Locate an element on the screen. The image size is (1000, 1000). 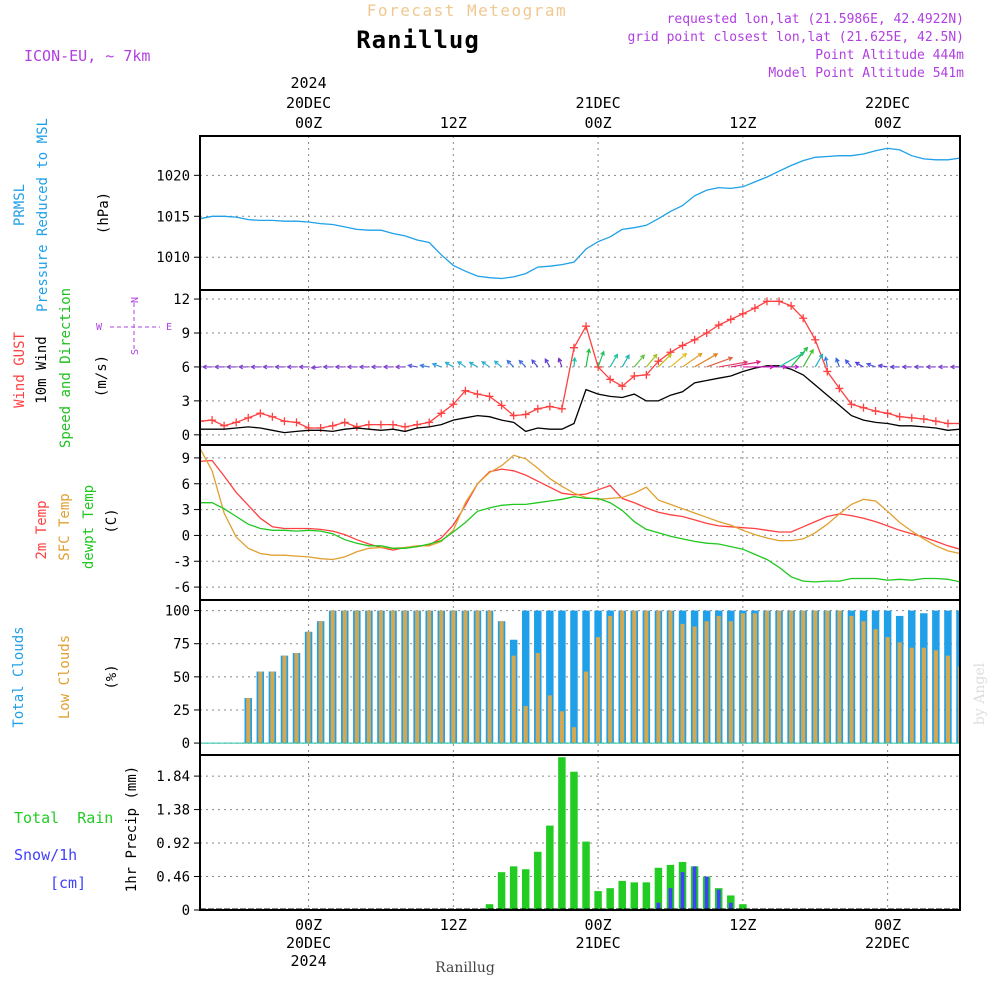
bottom-time-label: 00Z is located at coordinates (887, 925).